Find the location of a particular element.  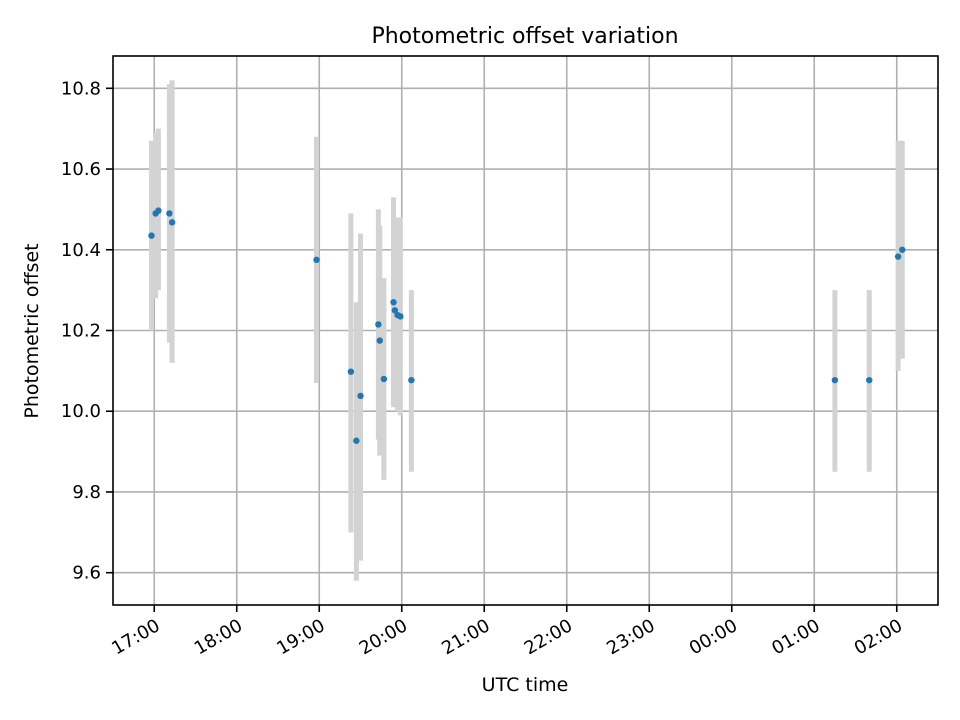

x-axis-label: UTC time is located at coordinates (525, 685).